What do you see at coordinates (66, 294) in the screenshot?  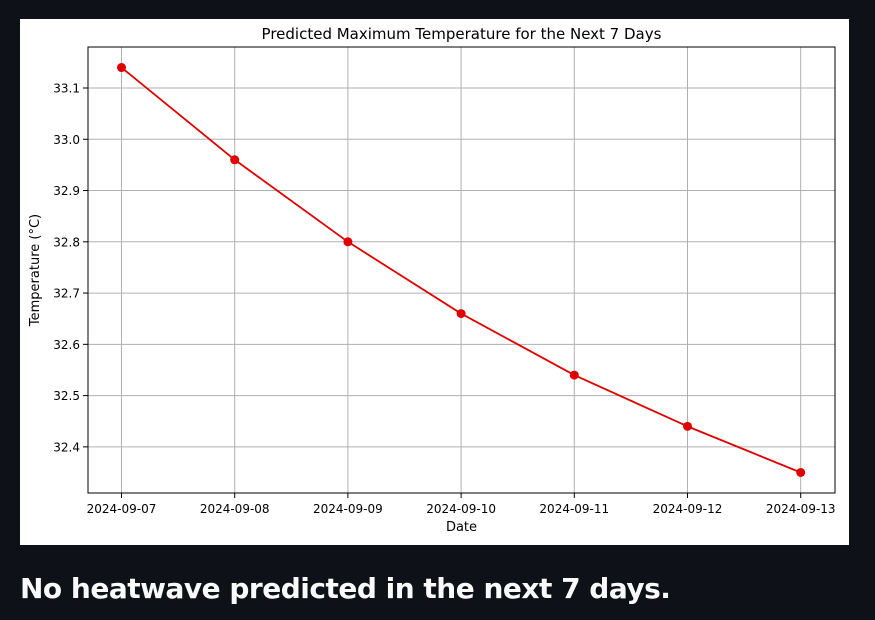 I see `y-tick-label: 32.7` at bounding box center [66, 294].